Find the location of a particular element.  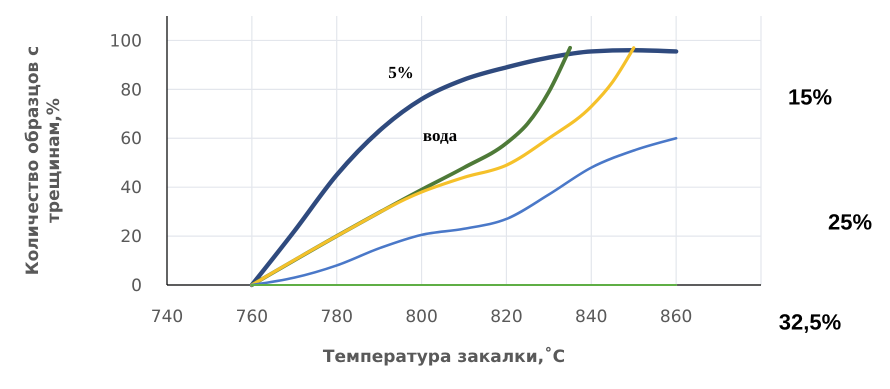

text: 32,5% is located at coordinates (810, 322).